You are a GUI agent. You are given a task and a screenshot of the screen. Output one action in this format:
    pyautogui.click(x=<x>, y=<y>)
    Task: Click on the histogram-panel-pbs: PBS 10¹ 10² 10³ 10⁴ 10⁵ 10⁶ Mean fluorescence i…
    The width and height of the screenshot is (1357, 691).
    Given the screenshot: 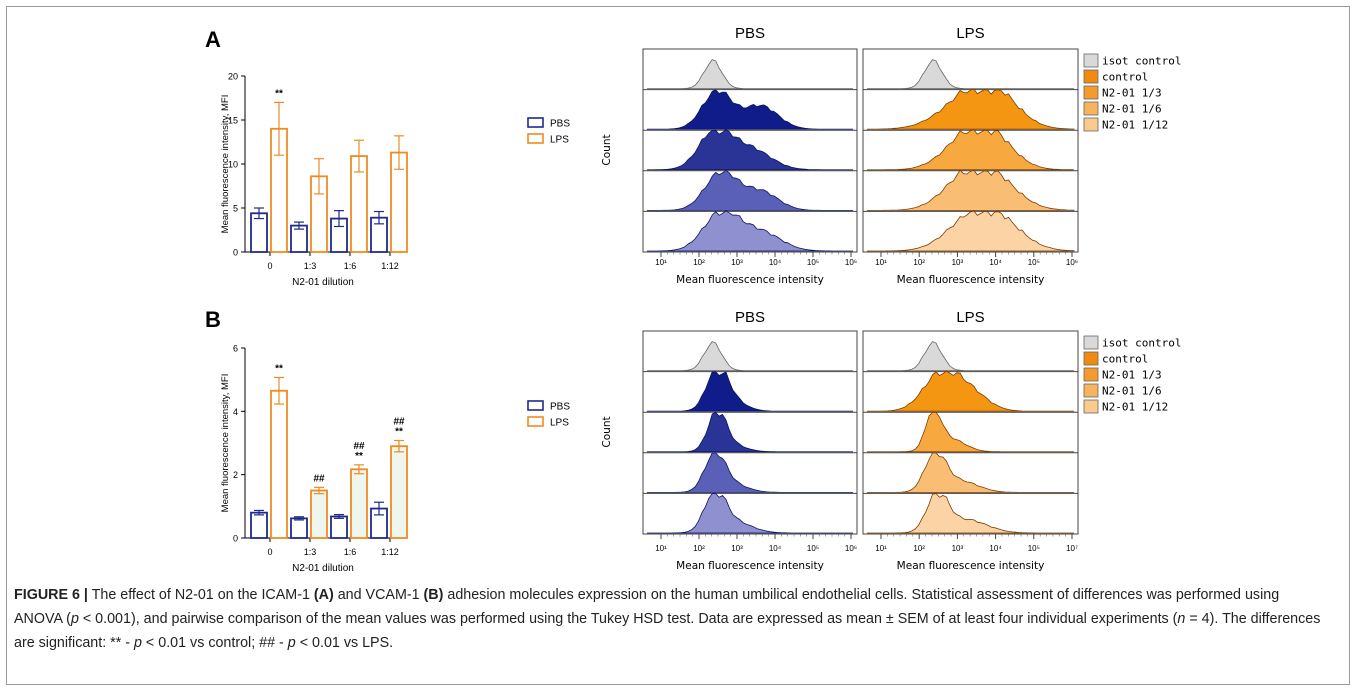 What is the action you would take?
    pyautogui.click(x=750, y=155)
    